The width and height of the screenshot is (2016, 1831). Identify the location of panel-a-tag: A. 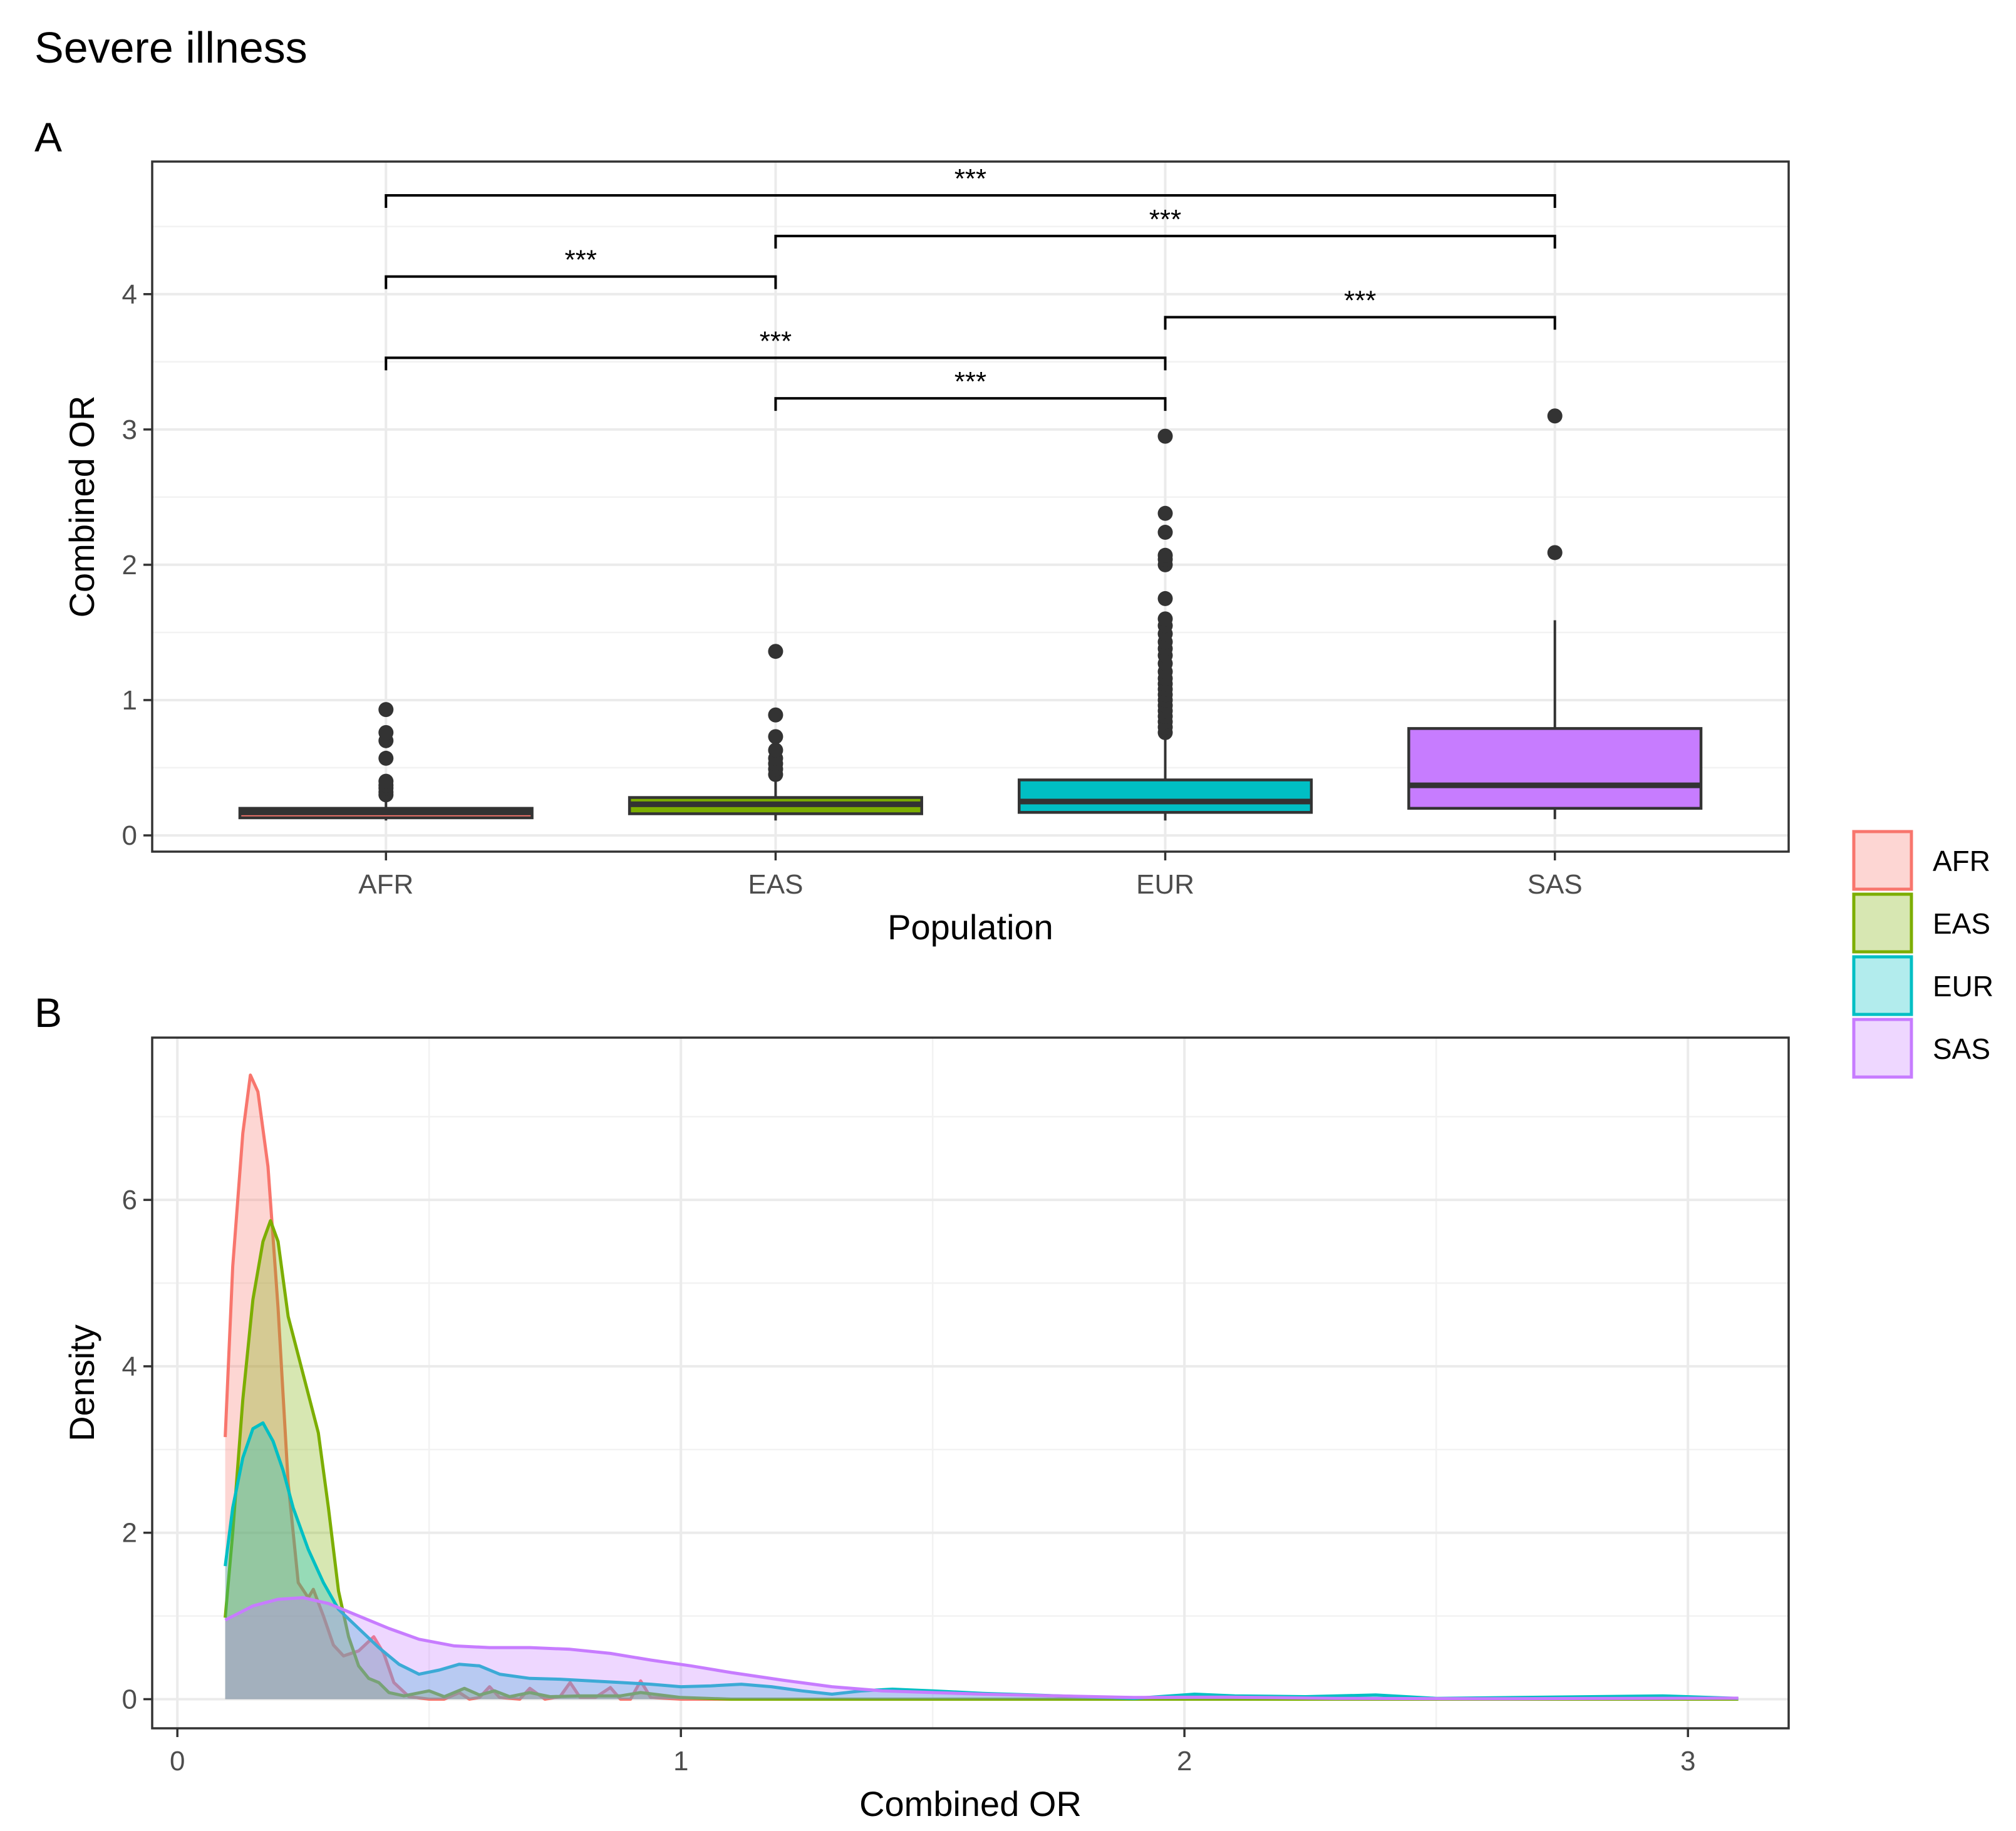
(48, 137).